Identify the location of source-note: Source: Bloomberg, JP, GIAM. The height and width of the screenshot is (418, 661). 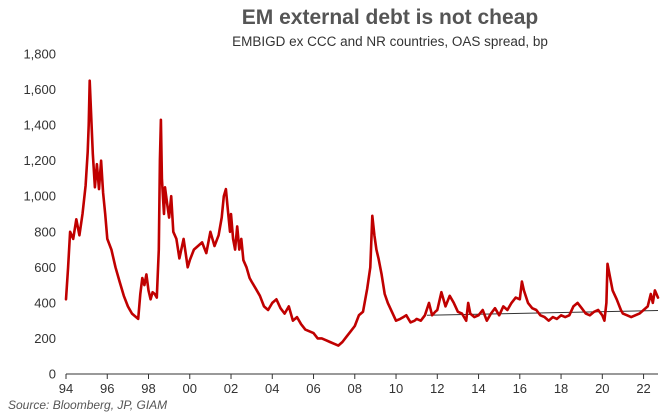
(88, 405).